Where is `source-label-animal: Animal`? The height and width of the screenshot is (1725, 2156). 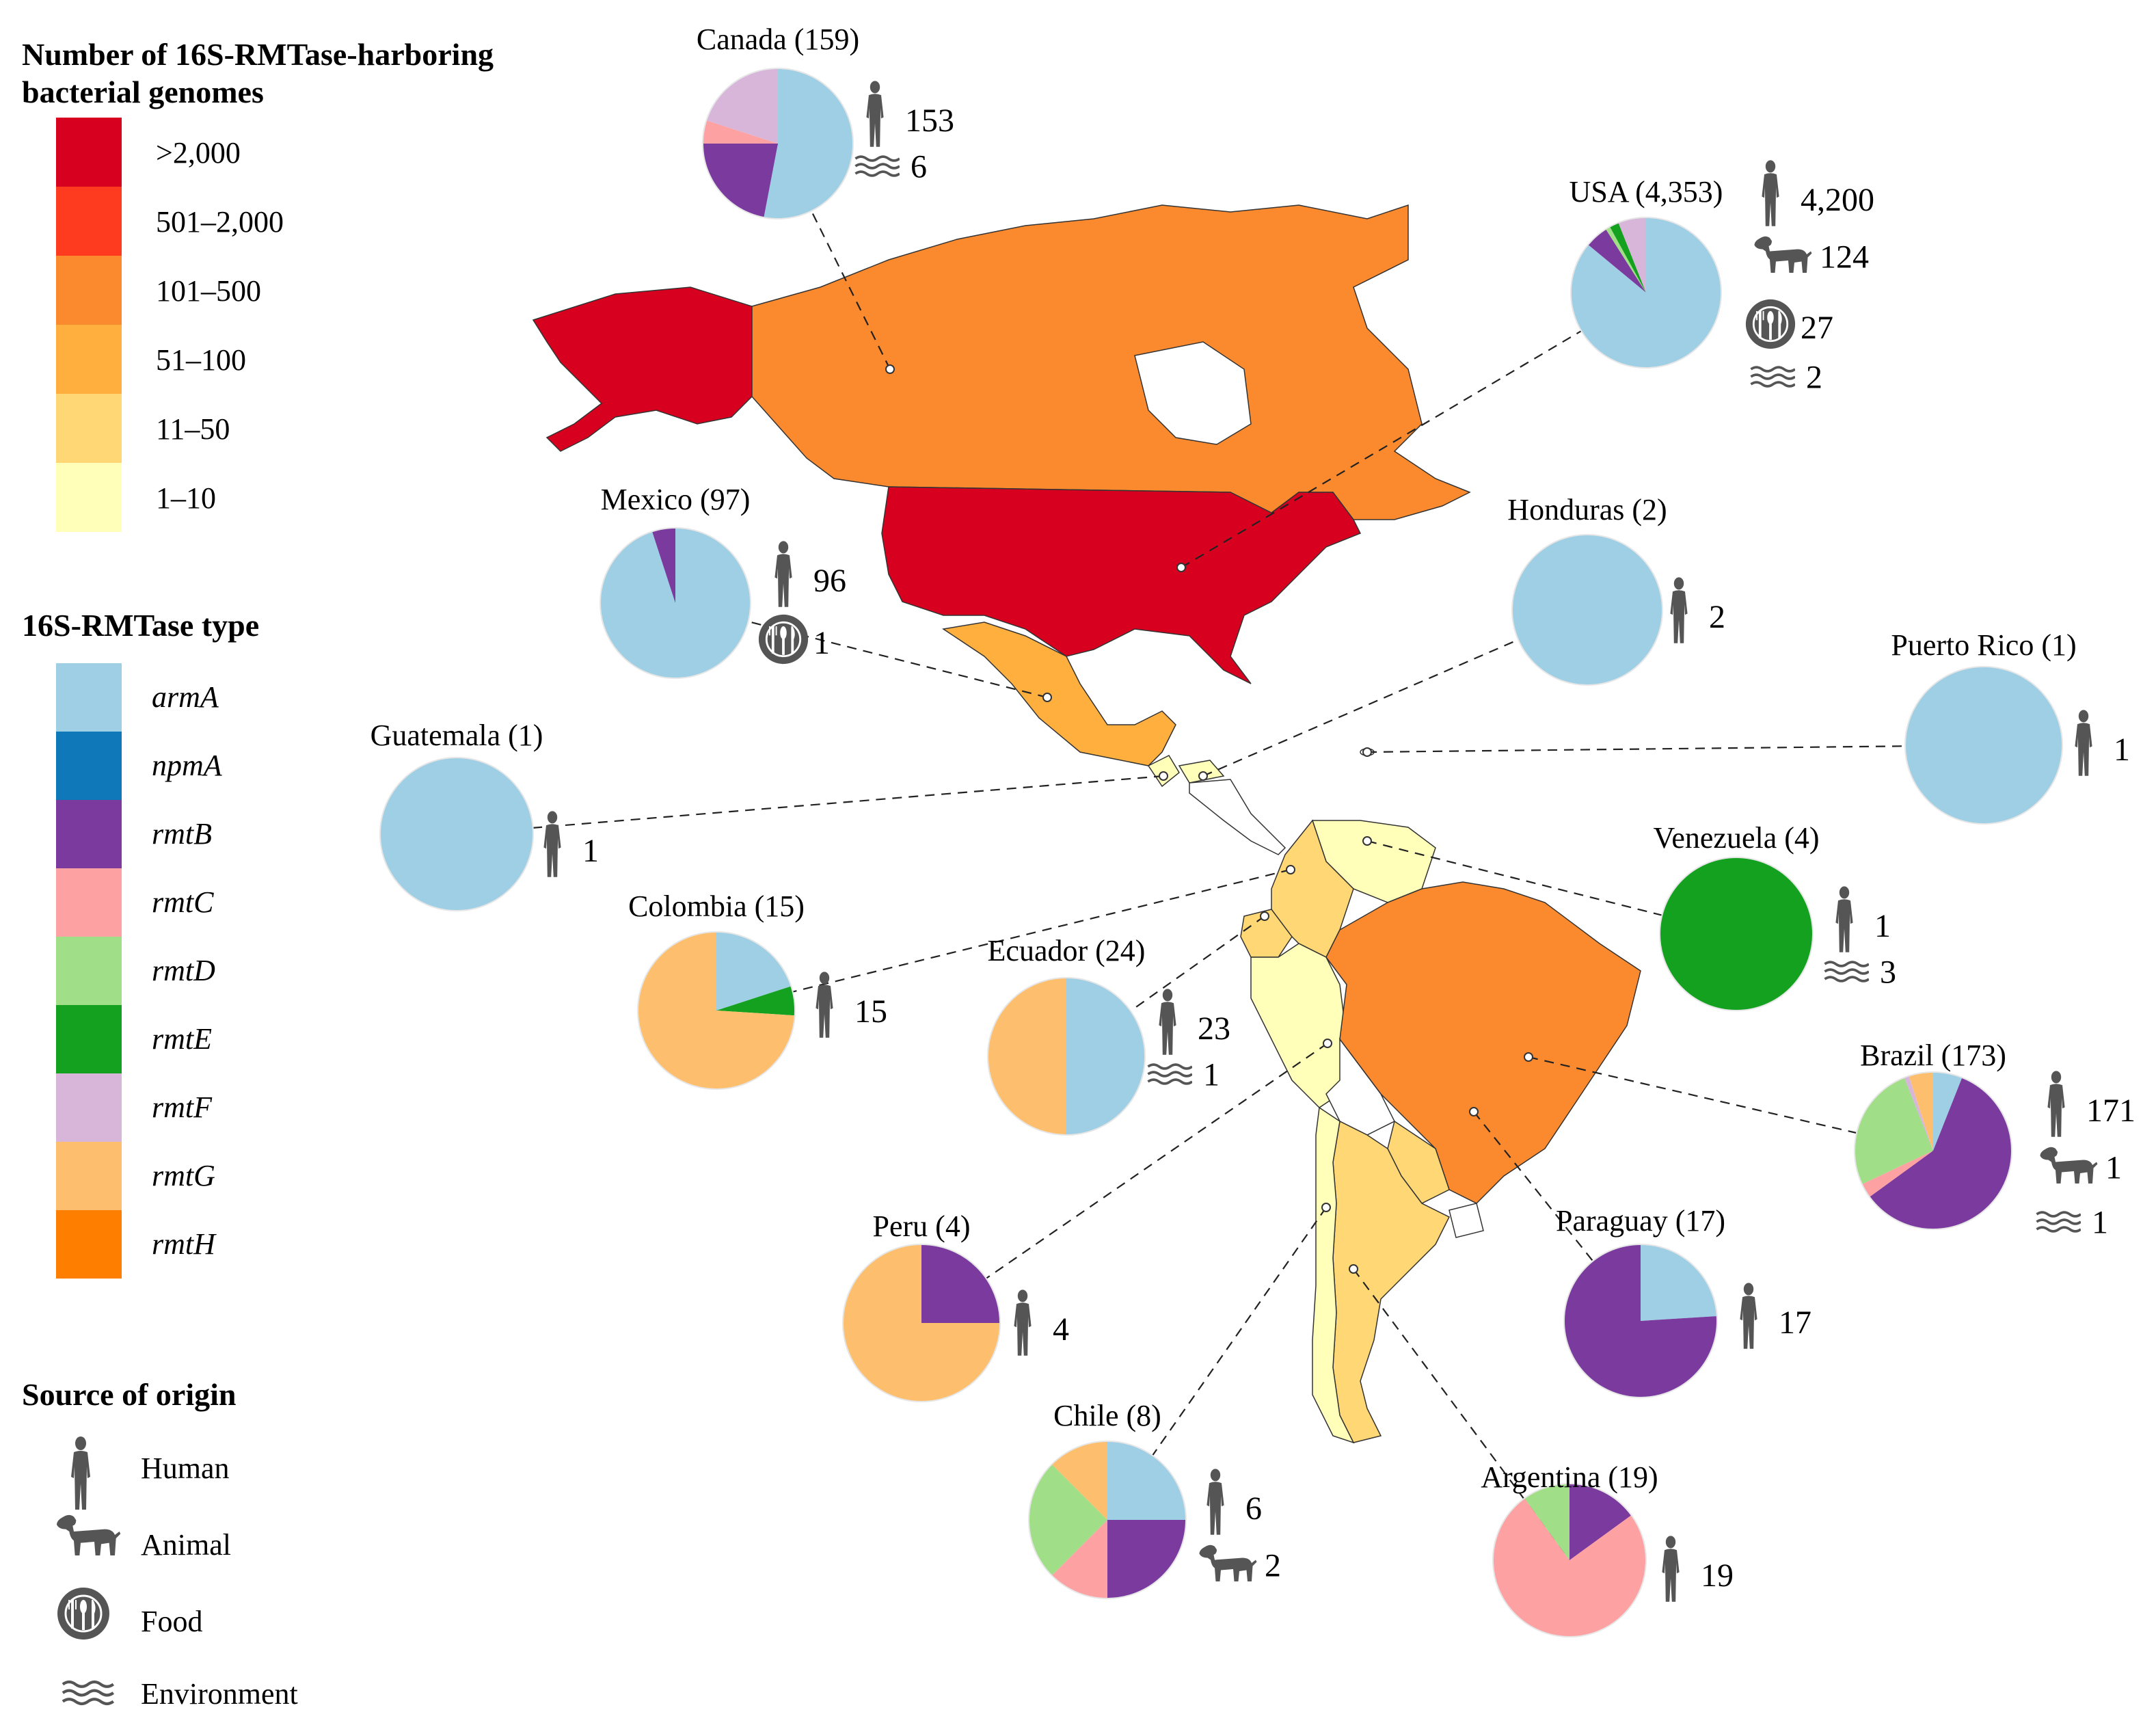 source-label-animal: Animal is located at coordinates (186, 1545).